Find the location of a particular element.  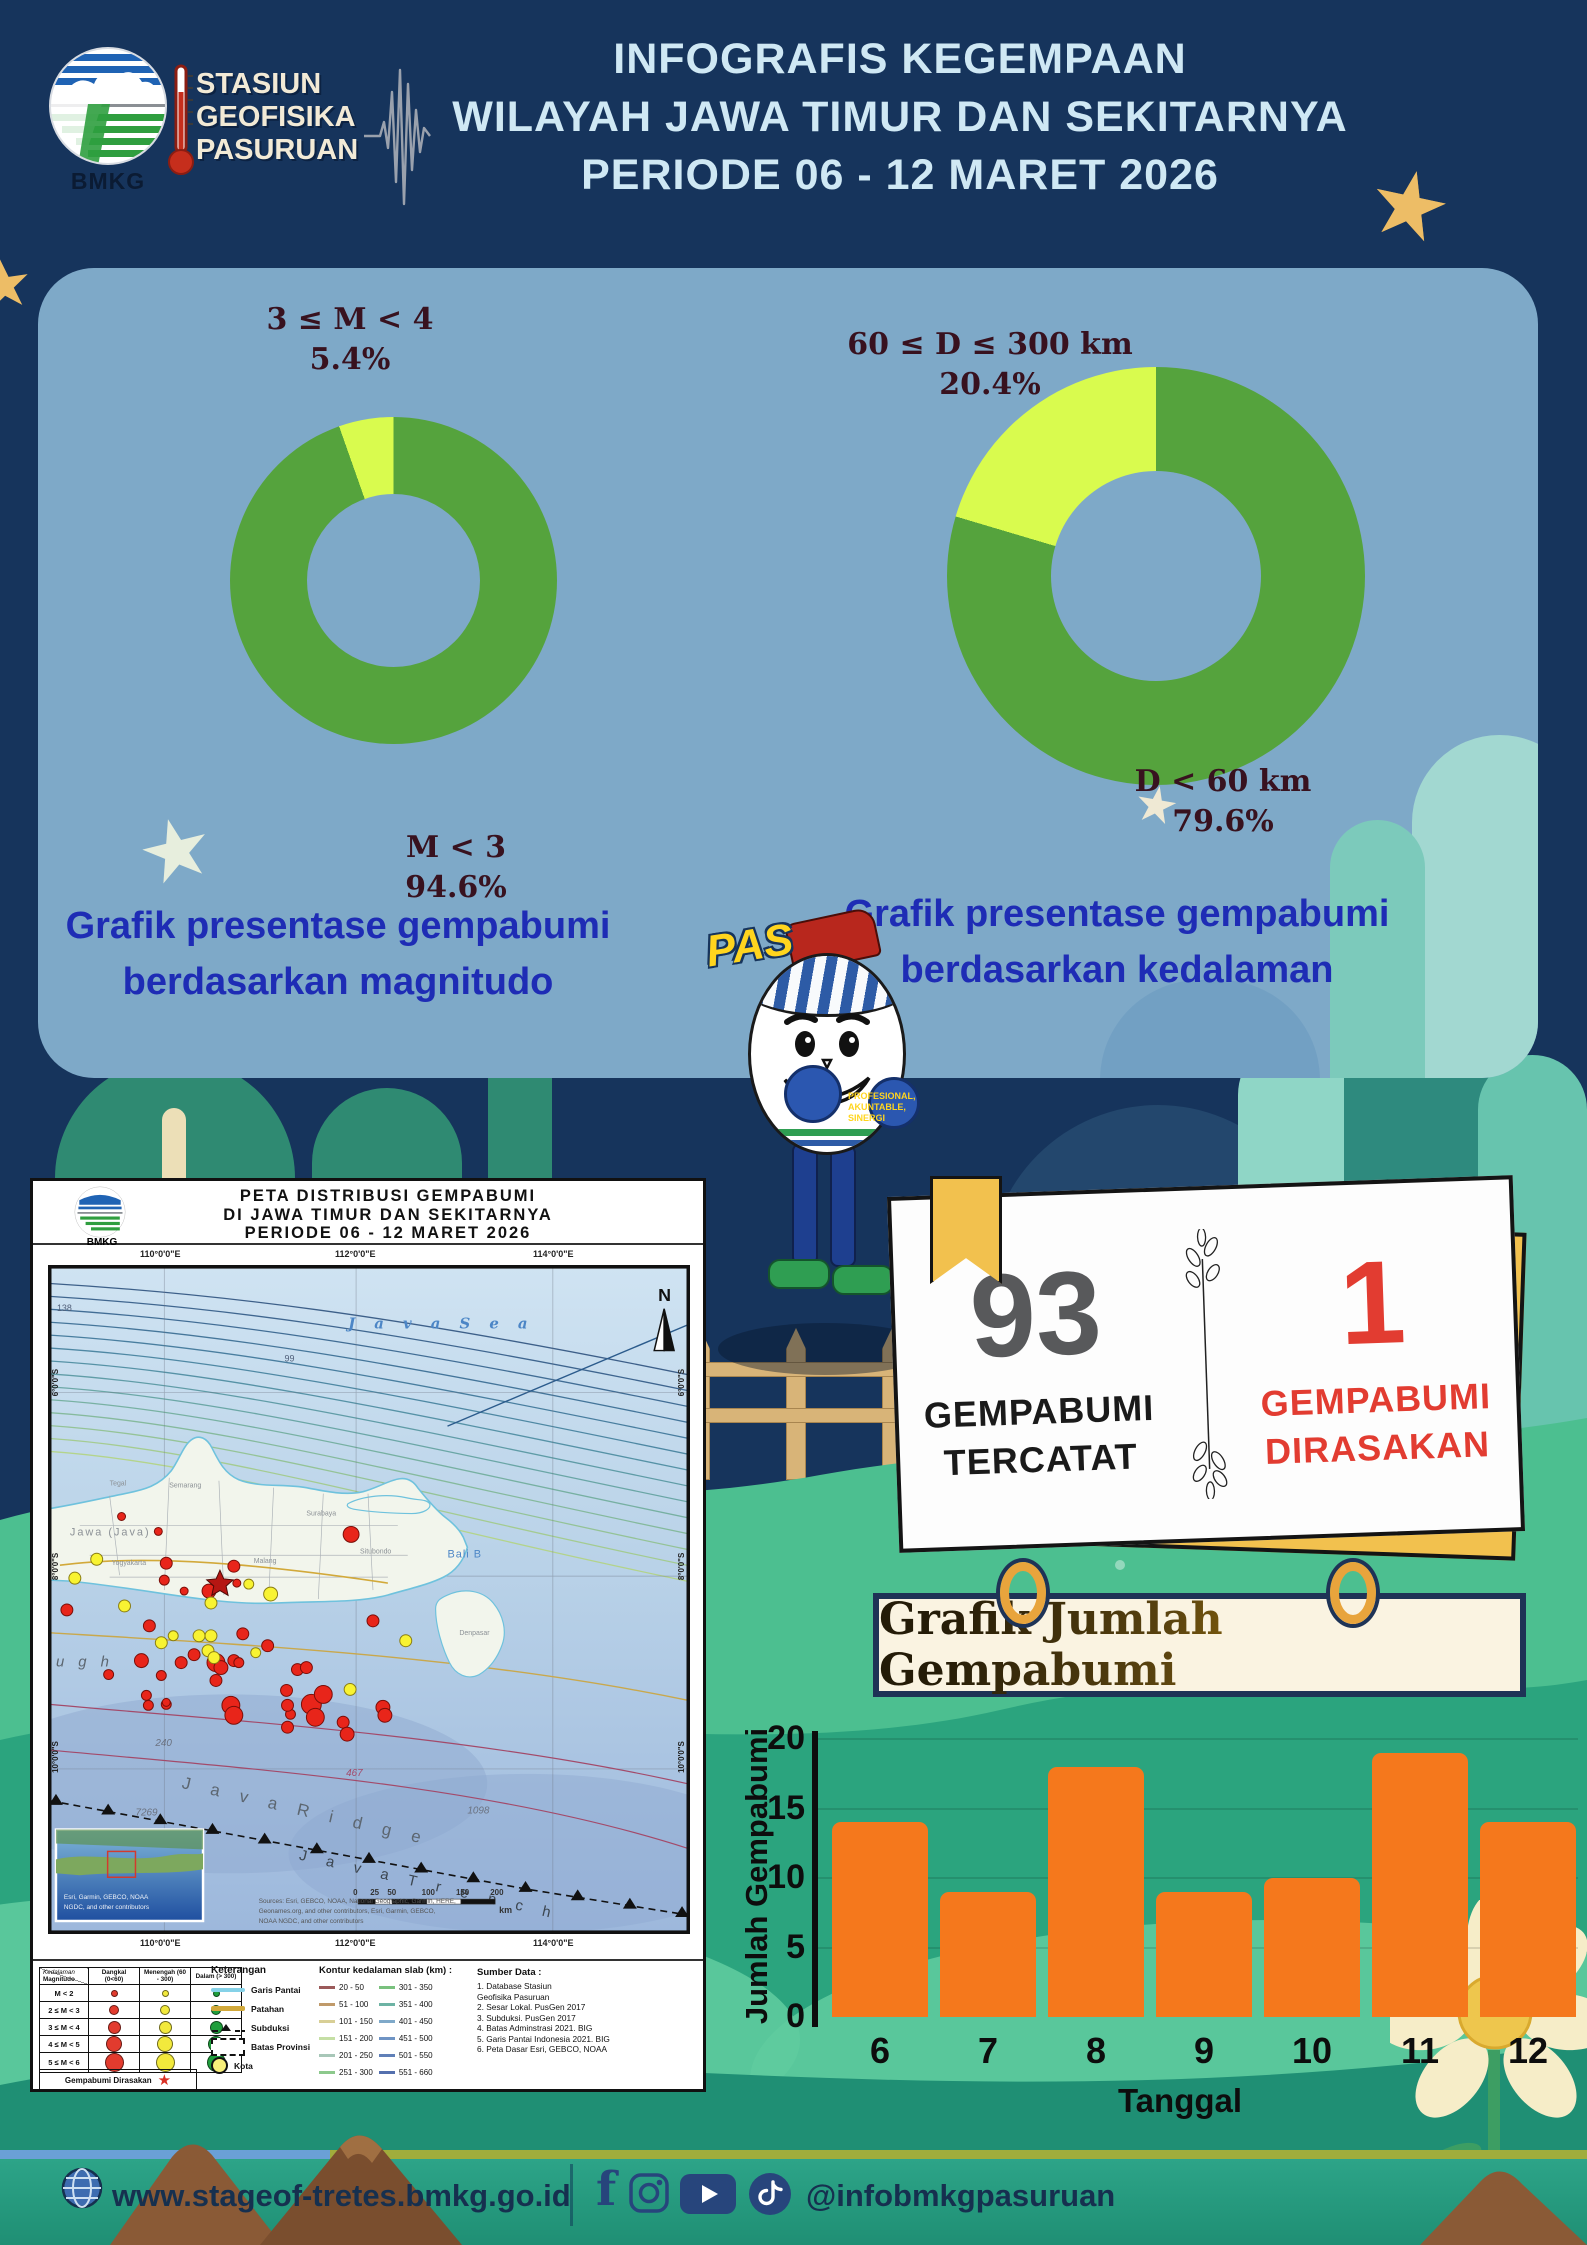

mascot-glove is located at coordinates (894, 1103).